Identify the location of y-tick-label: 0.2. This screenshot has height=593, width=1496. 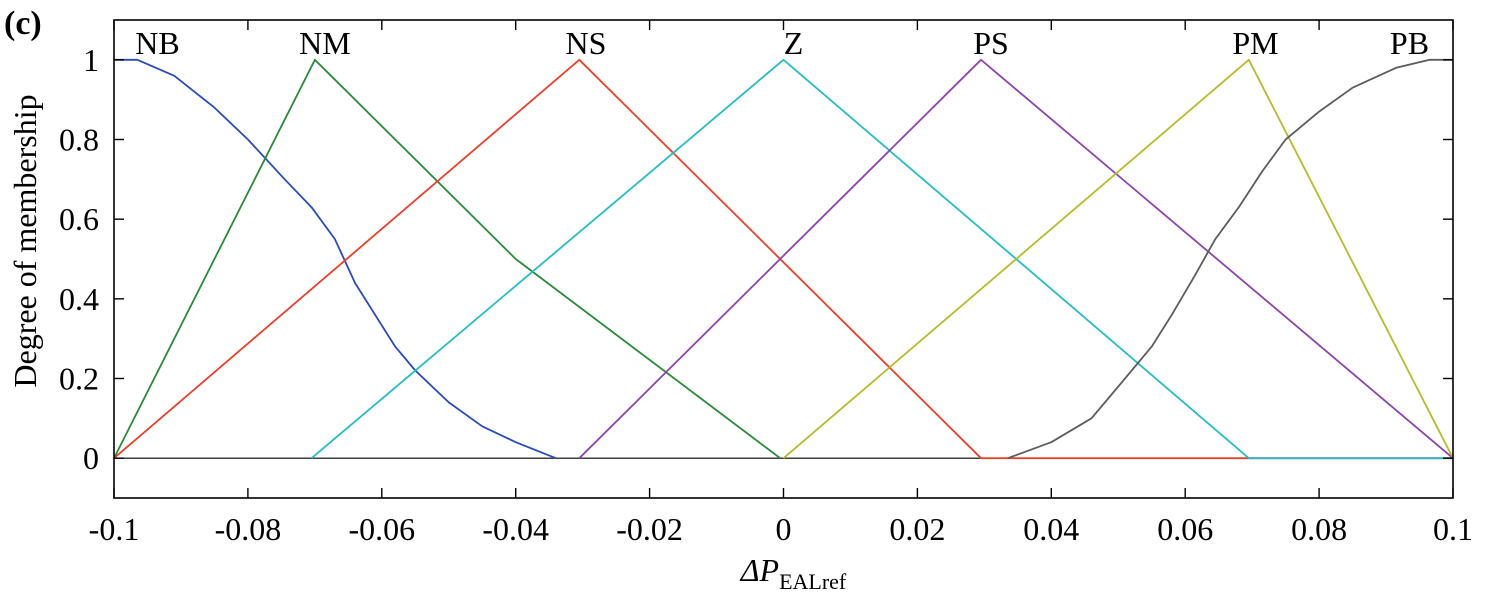
(79, 379).